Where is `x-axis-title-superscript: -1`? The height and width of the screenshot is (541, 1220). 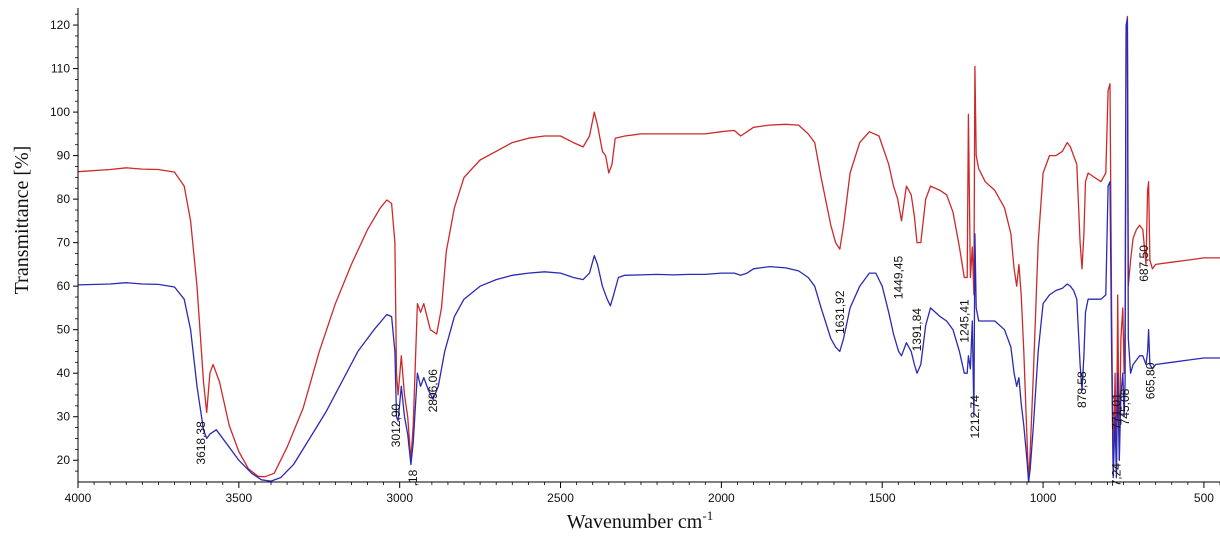 x-axis-title-superscript: -1 is located at coordinates (707, 515).